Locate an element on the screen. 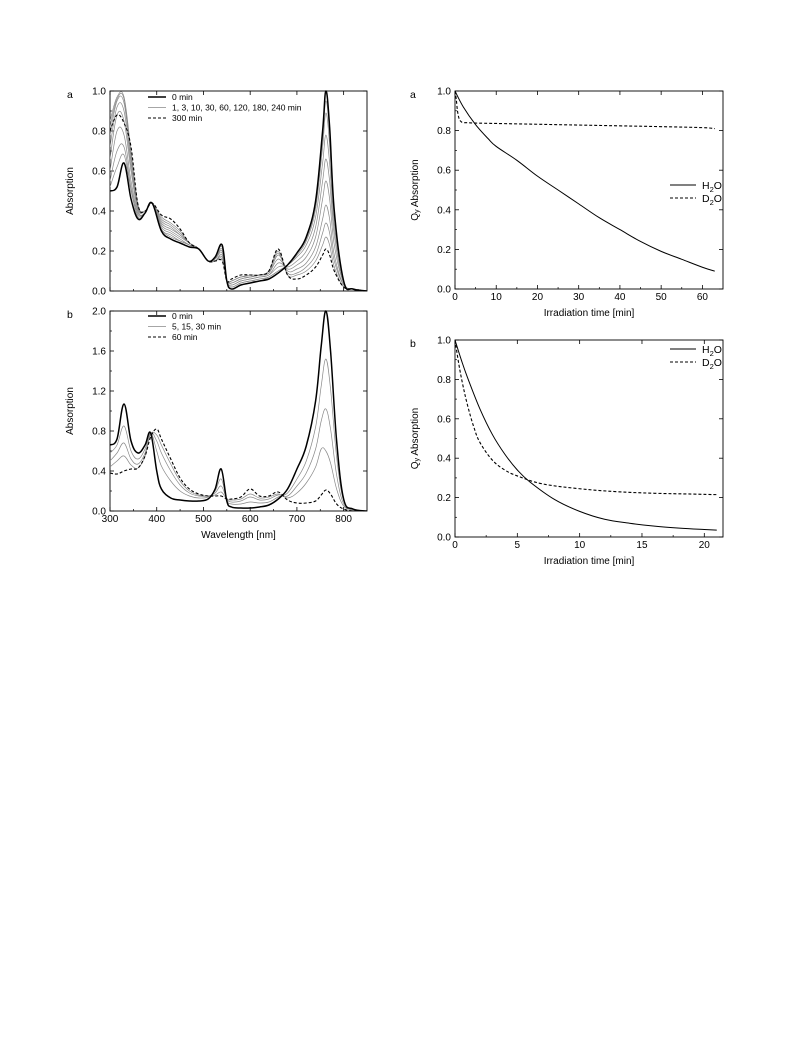 The width and height of the screenshot is (793, 1053). x-tick-label: 40 is located at coordinates (620, 297).